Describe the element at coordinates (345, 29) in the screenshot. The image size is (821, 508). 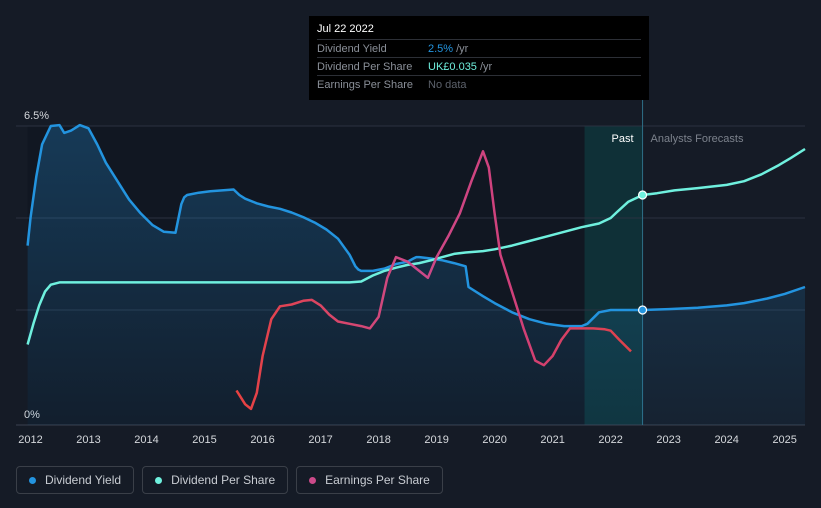
I see `tooltip-date: Jul 22 2022` at that location.